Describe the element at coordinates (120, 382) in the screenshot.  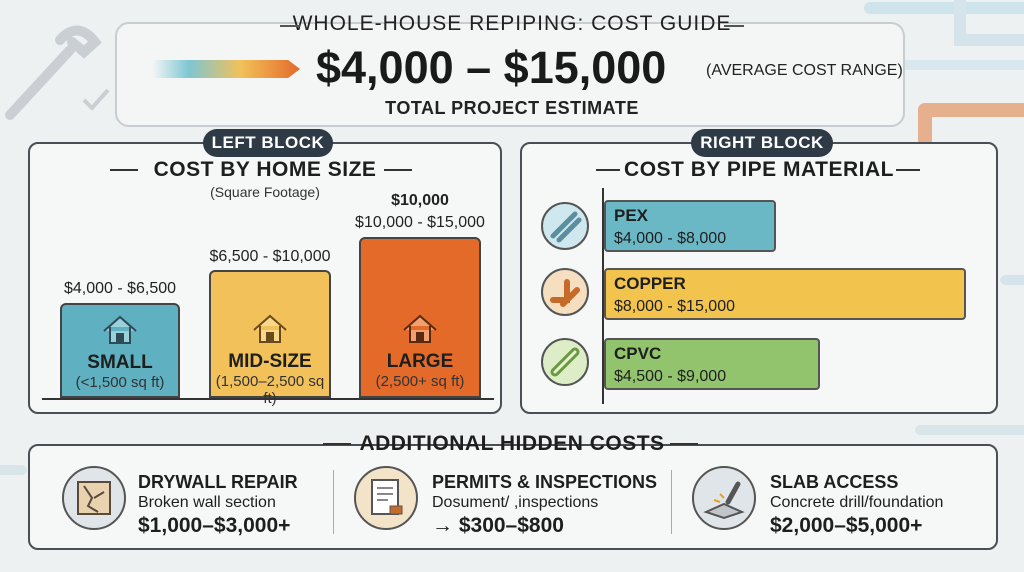
I see `bar-small-sub: (<1,500 sq ft)` at that location.